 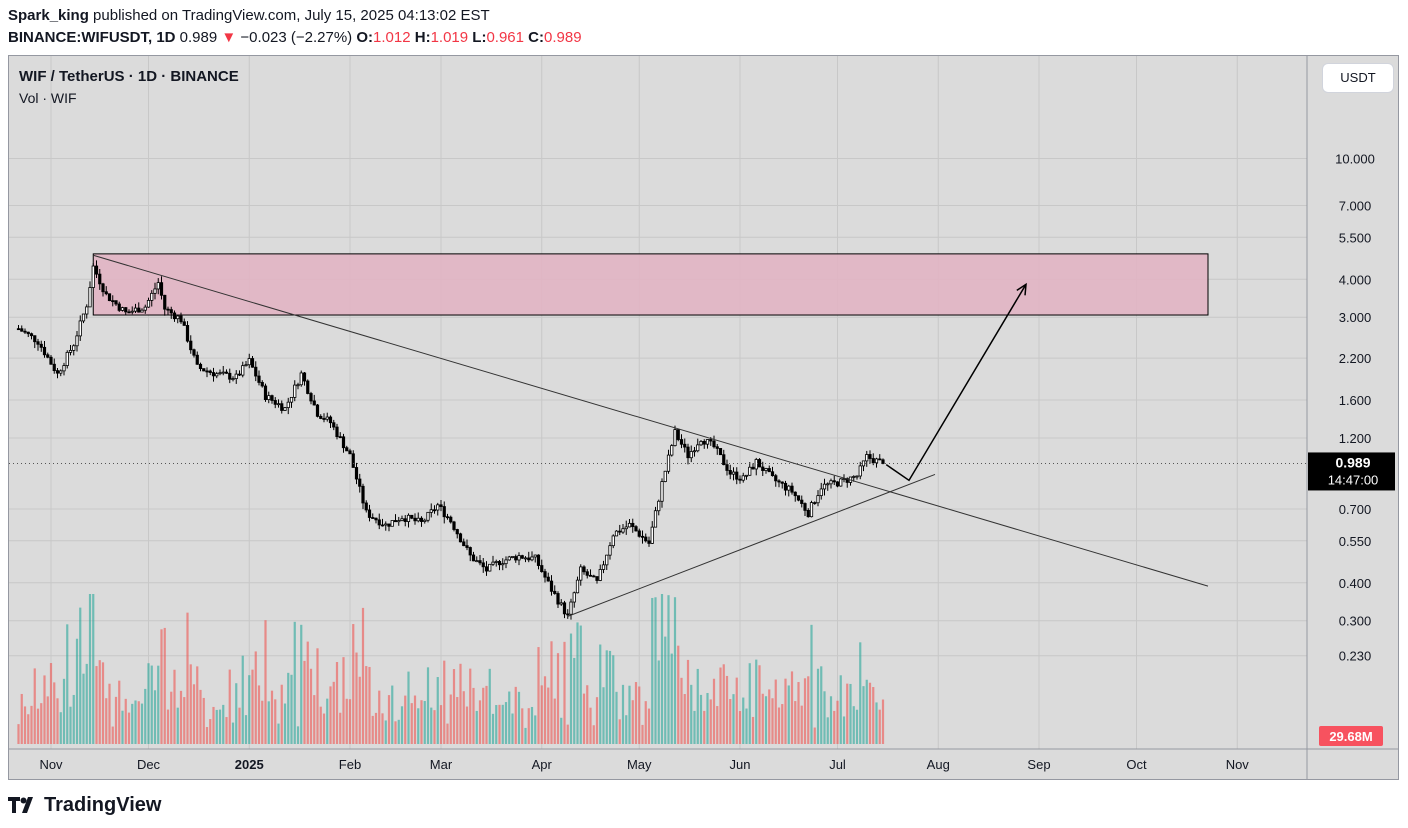 What do you see at coordinates (451, 669) in the screenshot?
I see `volume-layer` at bounding box center [451, 669].